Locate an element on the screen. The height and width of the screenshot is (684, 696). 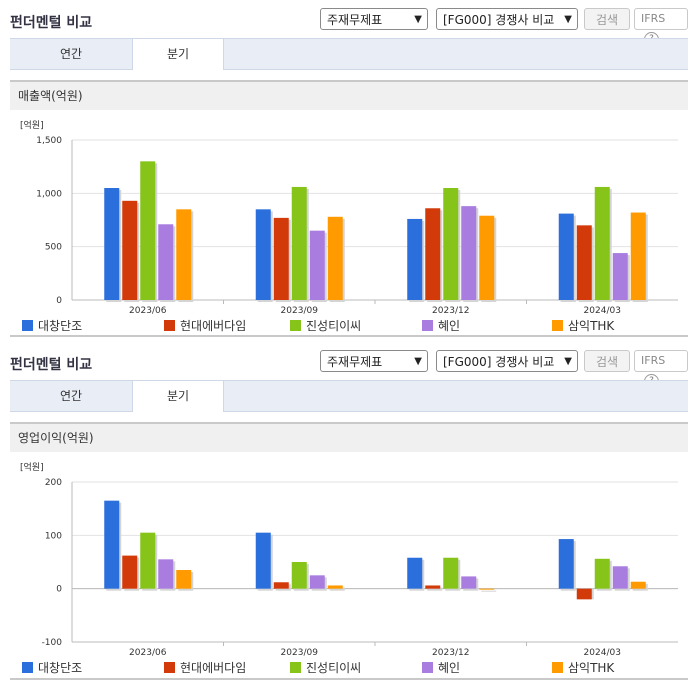
x-tick-label: 2023/09 is located at coordinates (300, 311).